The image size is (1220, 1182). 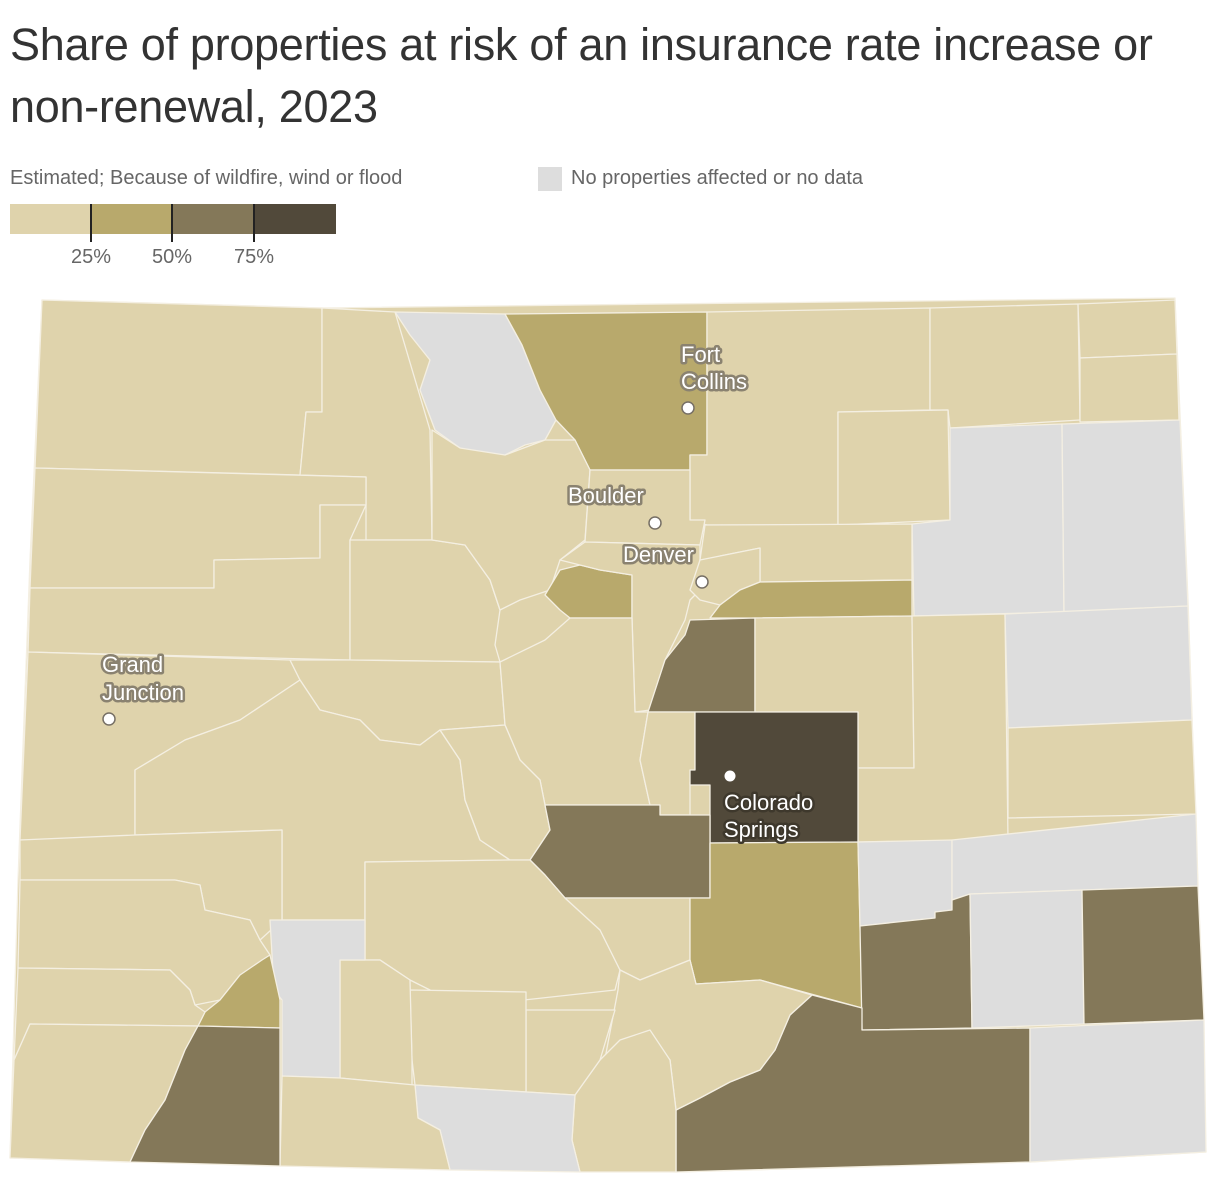 I want to click on county-fremont, so click(x=620, y=851).